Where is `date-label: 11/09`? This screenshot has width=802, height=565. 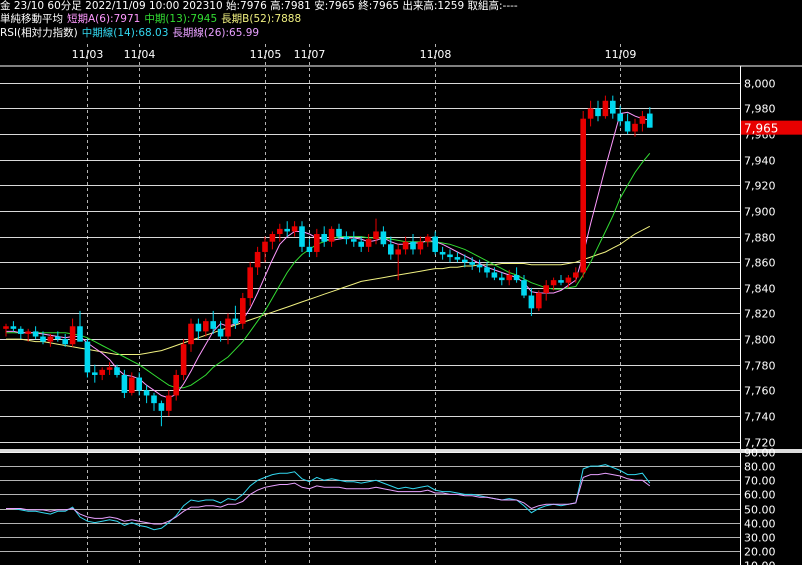
date-label: 11/09 is located at coordinates (621, 54).